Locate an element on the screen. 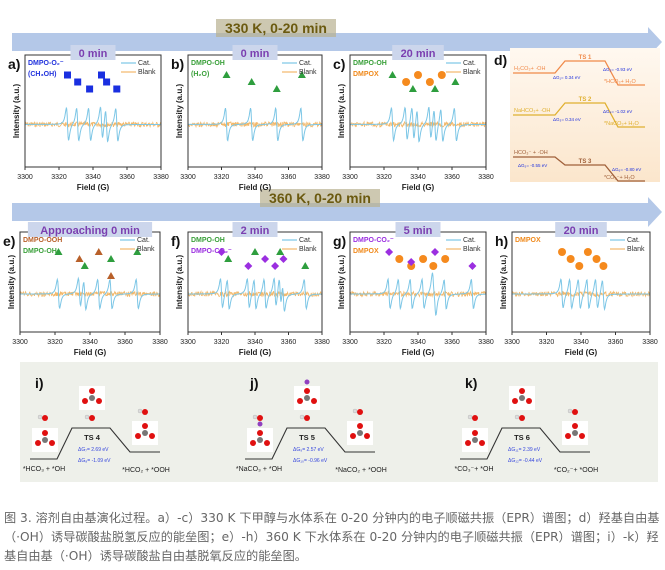 This screenshot has height=570, width=665. time-label: 0 min is located at coordinates (93, 54).